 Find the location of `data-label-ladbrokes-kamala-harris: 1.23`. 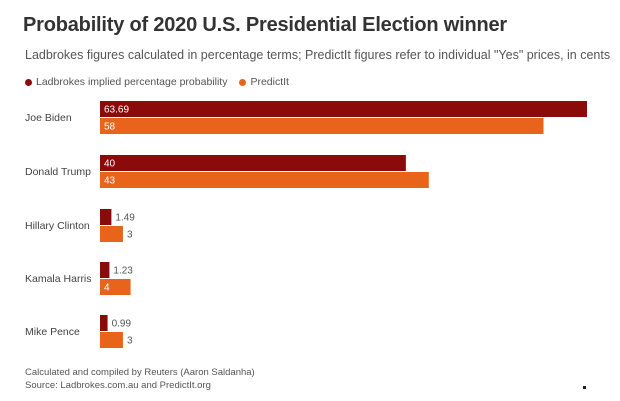

data-label-ladbrokes-kamala-harris: 1.23 is located at coordinates (123, 271).